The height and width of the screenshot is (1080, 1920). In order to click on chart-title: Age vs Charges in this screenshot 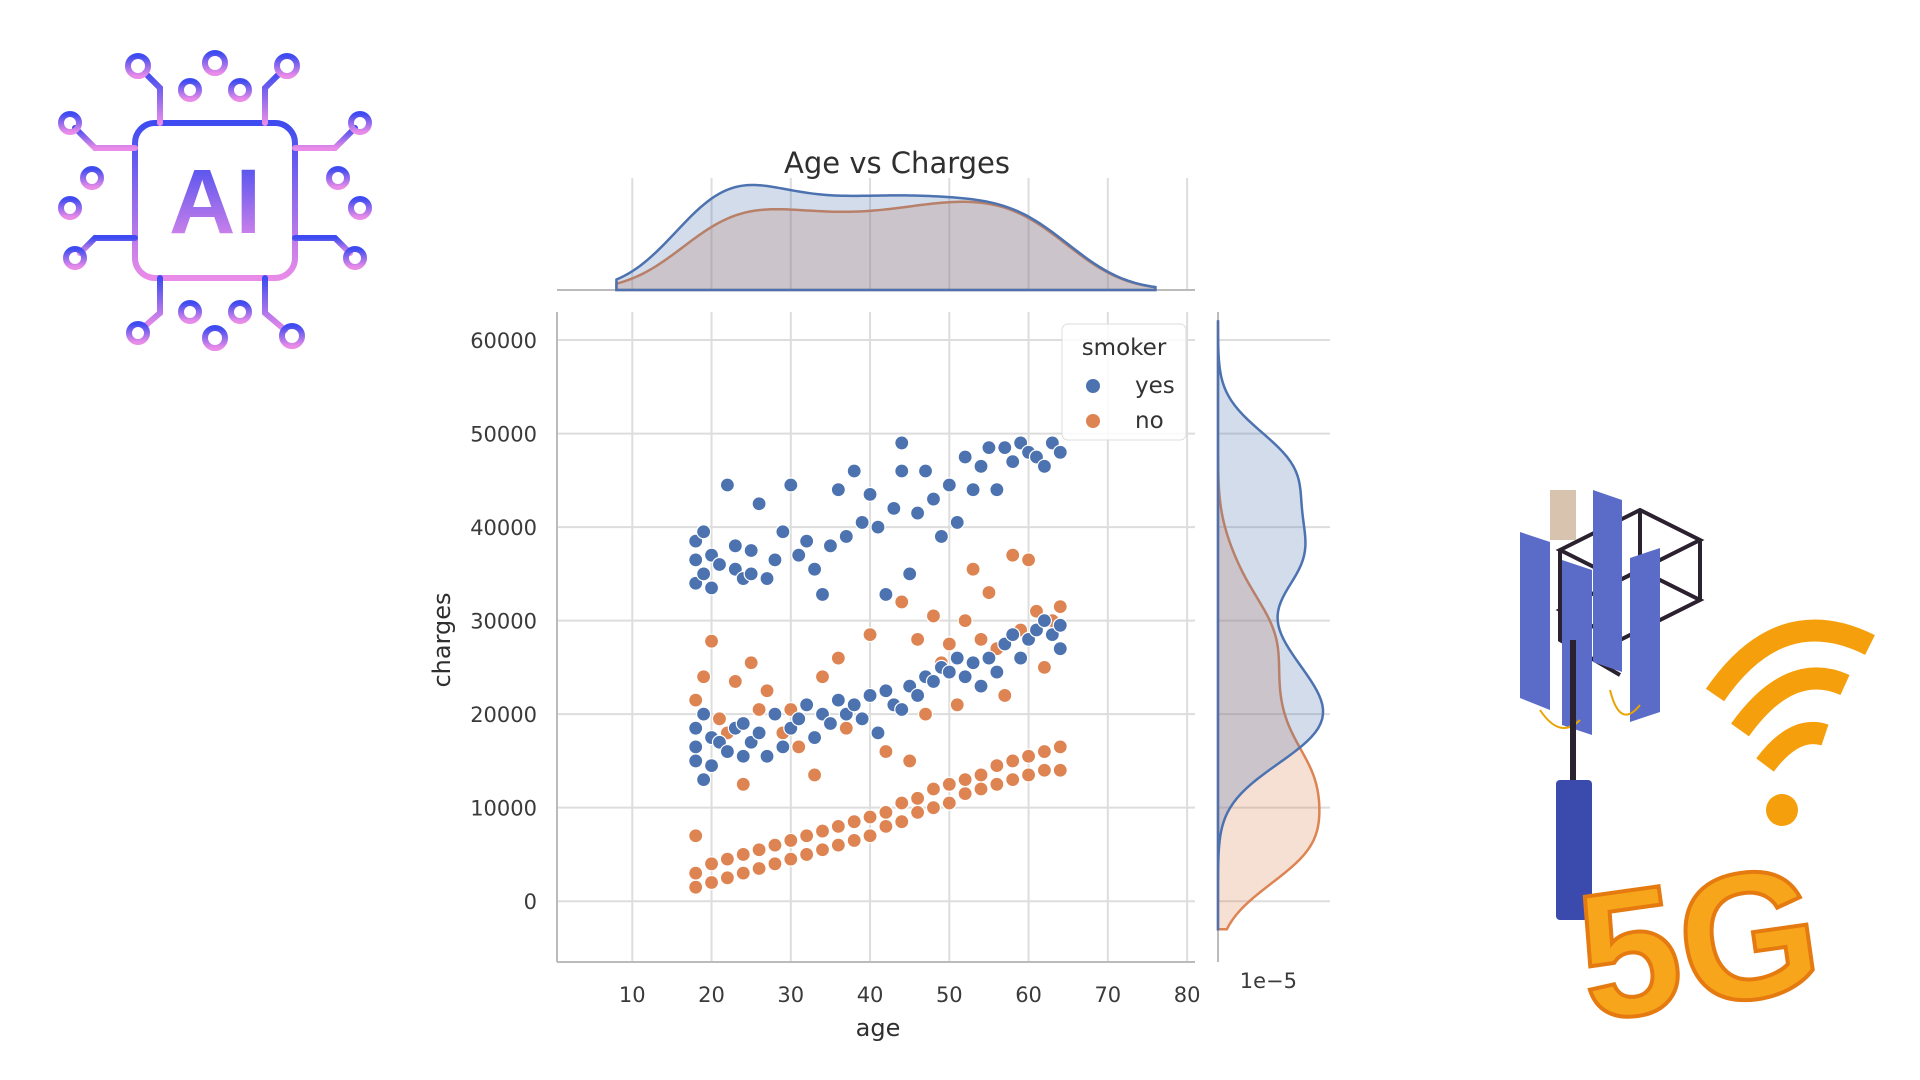, I will do `click(897, 163)`.